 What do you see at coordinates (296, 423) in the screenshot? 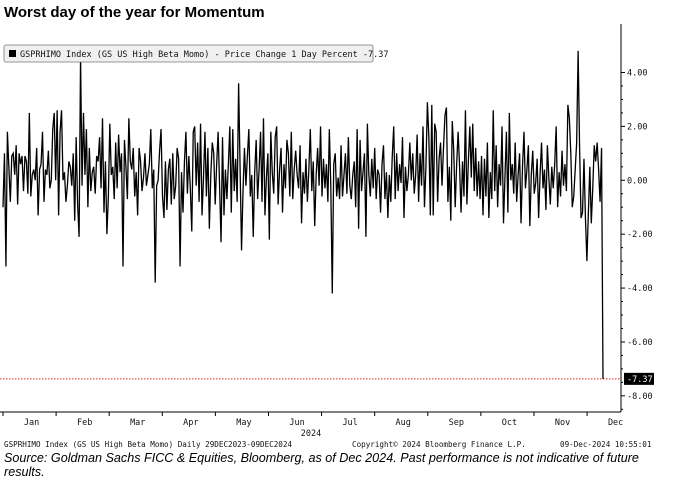
I see `x-tick-label: Jun` at bounding box center [296, 423].